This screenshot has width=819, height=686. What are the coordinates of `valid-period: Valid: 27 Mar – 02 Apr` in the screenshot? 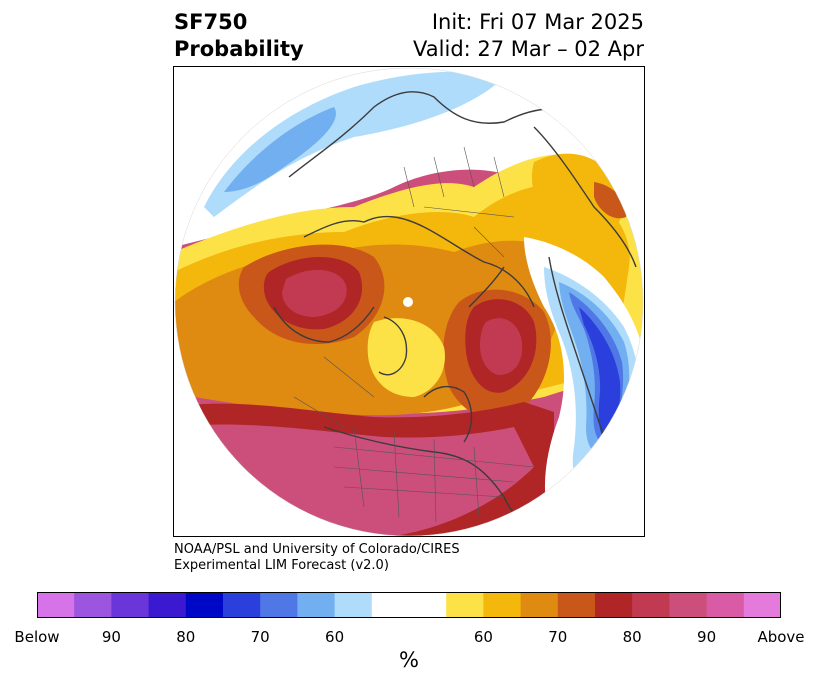 It's located at (528, 49).